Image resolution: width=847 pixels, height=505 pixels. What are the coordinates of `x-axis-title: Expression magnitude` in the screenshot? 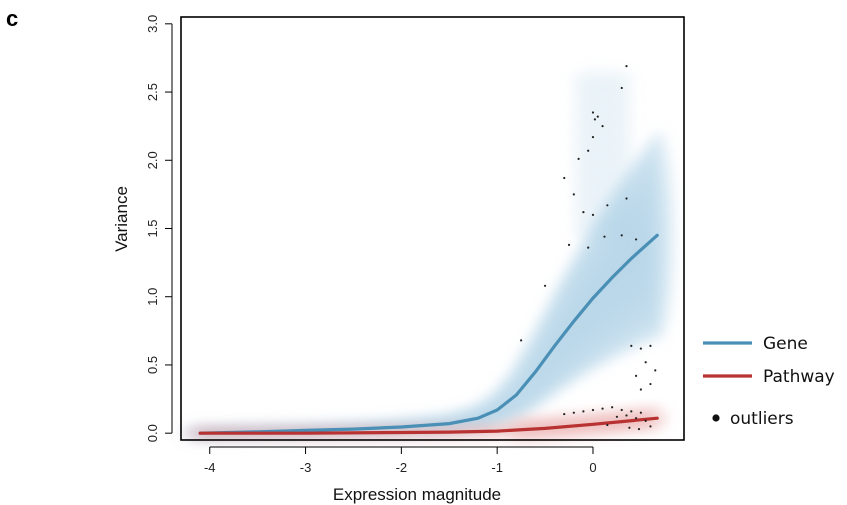 It's located at (417, 494).